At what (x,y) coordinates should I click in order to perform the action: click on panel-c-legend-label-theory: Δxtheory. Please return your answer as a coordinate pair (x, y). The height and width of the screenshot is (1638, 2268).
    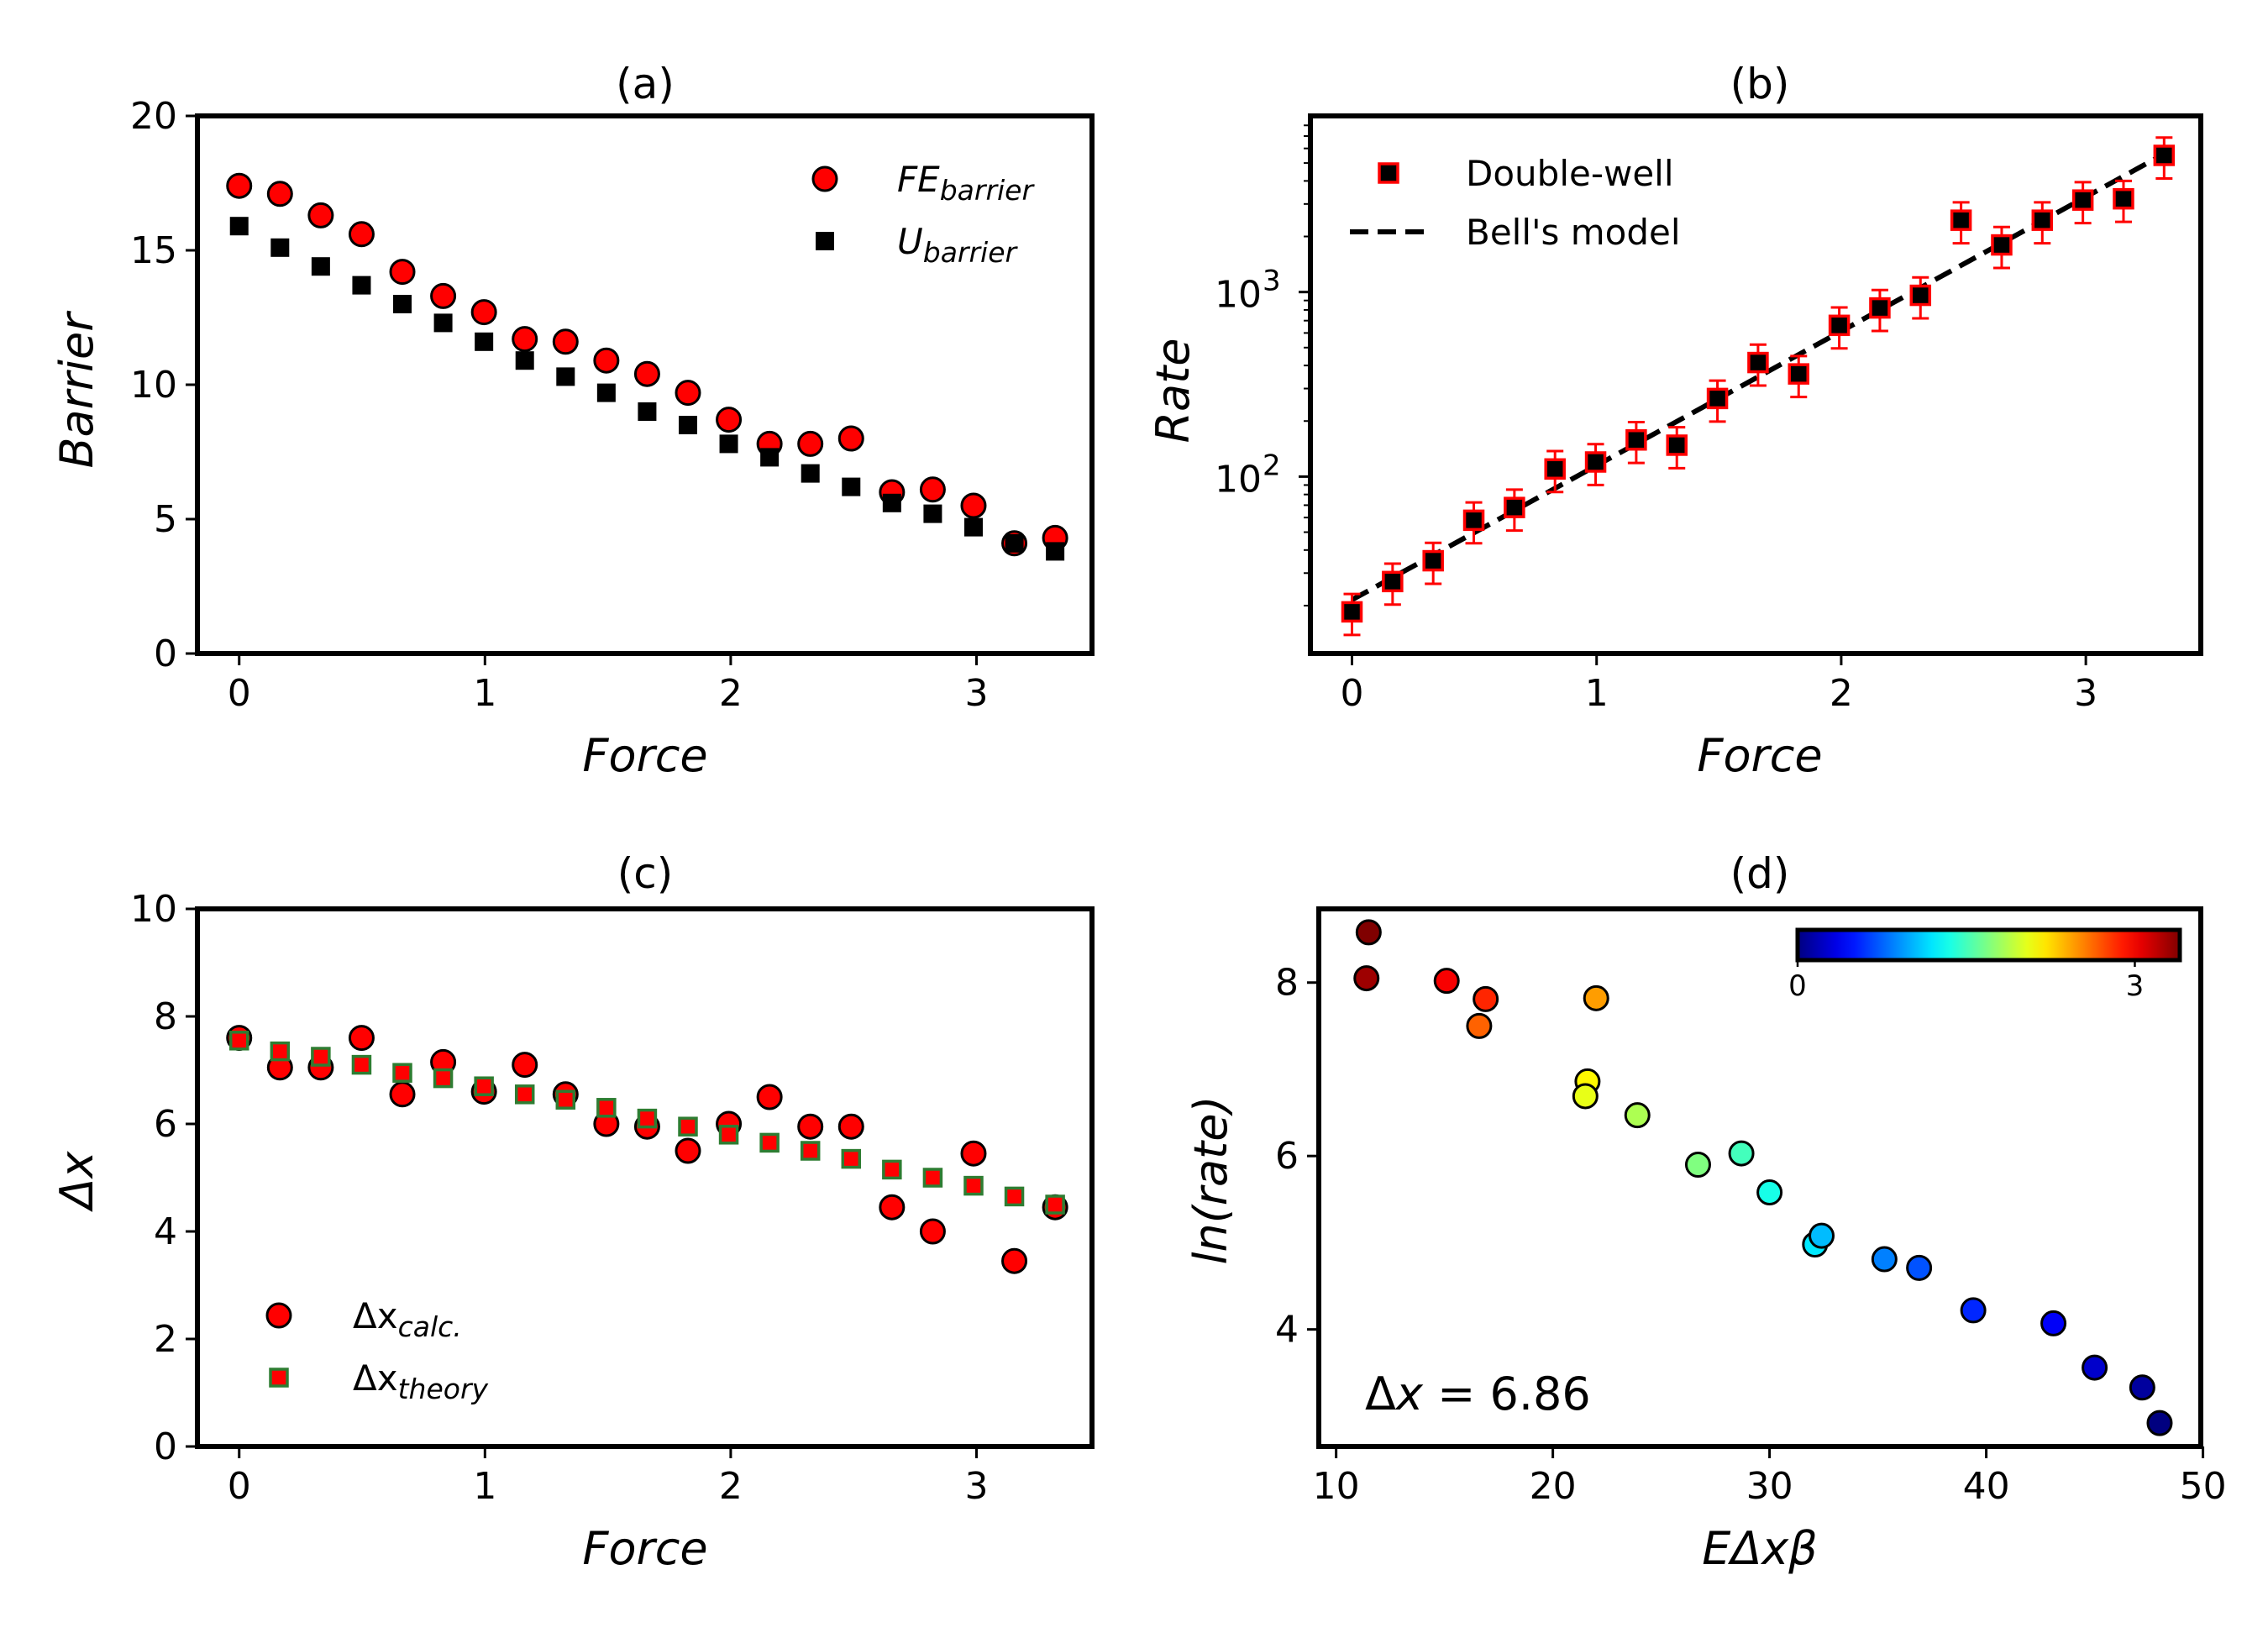
    Looking at the image, I should click on (421, 1381).